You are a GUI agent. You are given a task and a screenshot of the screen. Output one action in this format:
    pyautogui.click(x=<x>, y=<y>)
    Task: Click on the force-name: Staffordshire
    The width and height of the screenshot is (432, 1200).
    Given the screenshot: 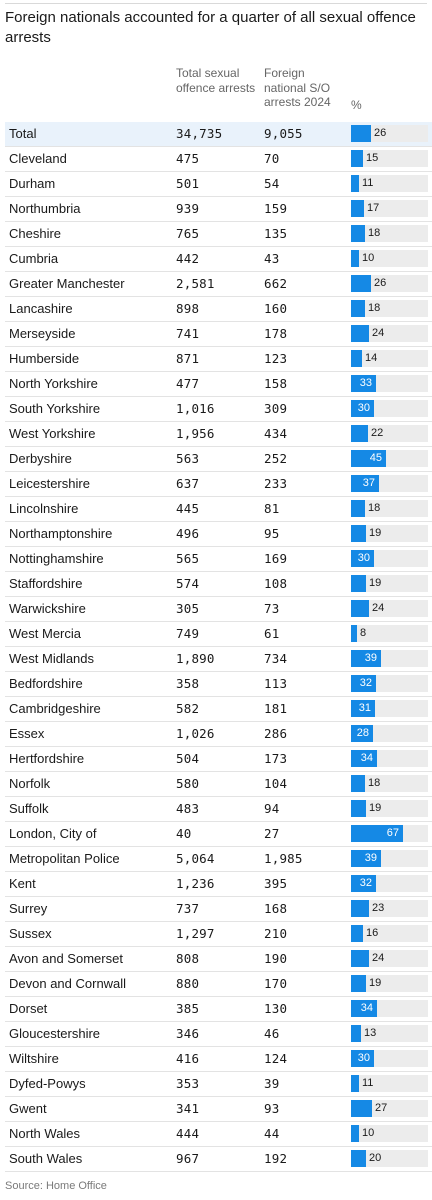 What is the action you would take?
    pyautogui.click(x=46, y=583)
    